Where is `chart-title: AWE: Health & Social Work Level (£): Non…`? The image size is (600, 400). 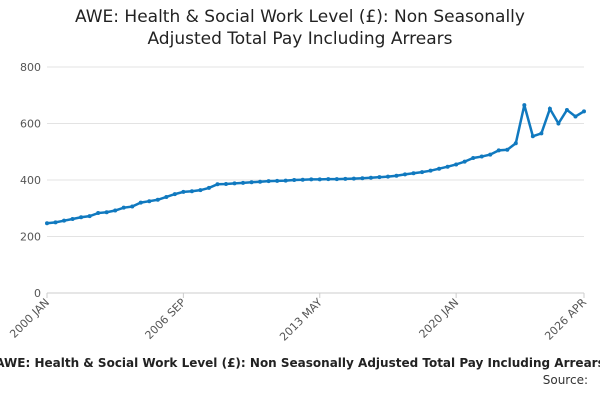 chart-title: AWE: Health & Social Work Level (£): Non… is located at coordinates (300, 28).